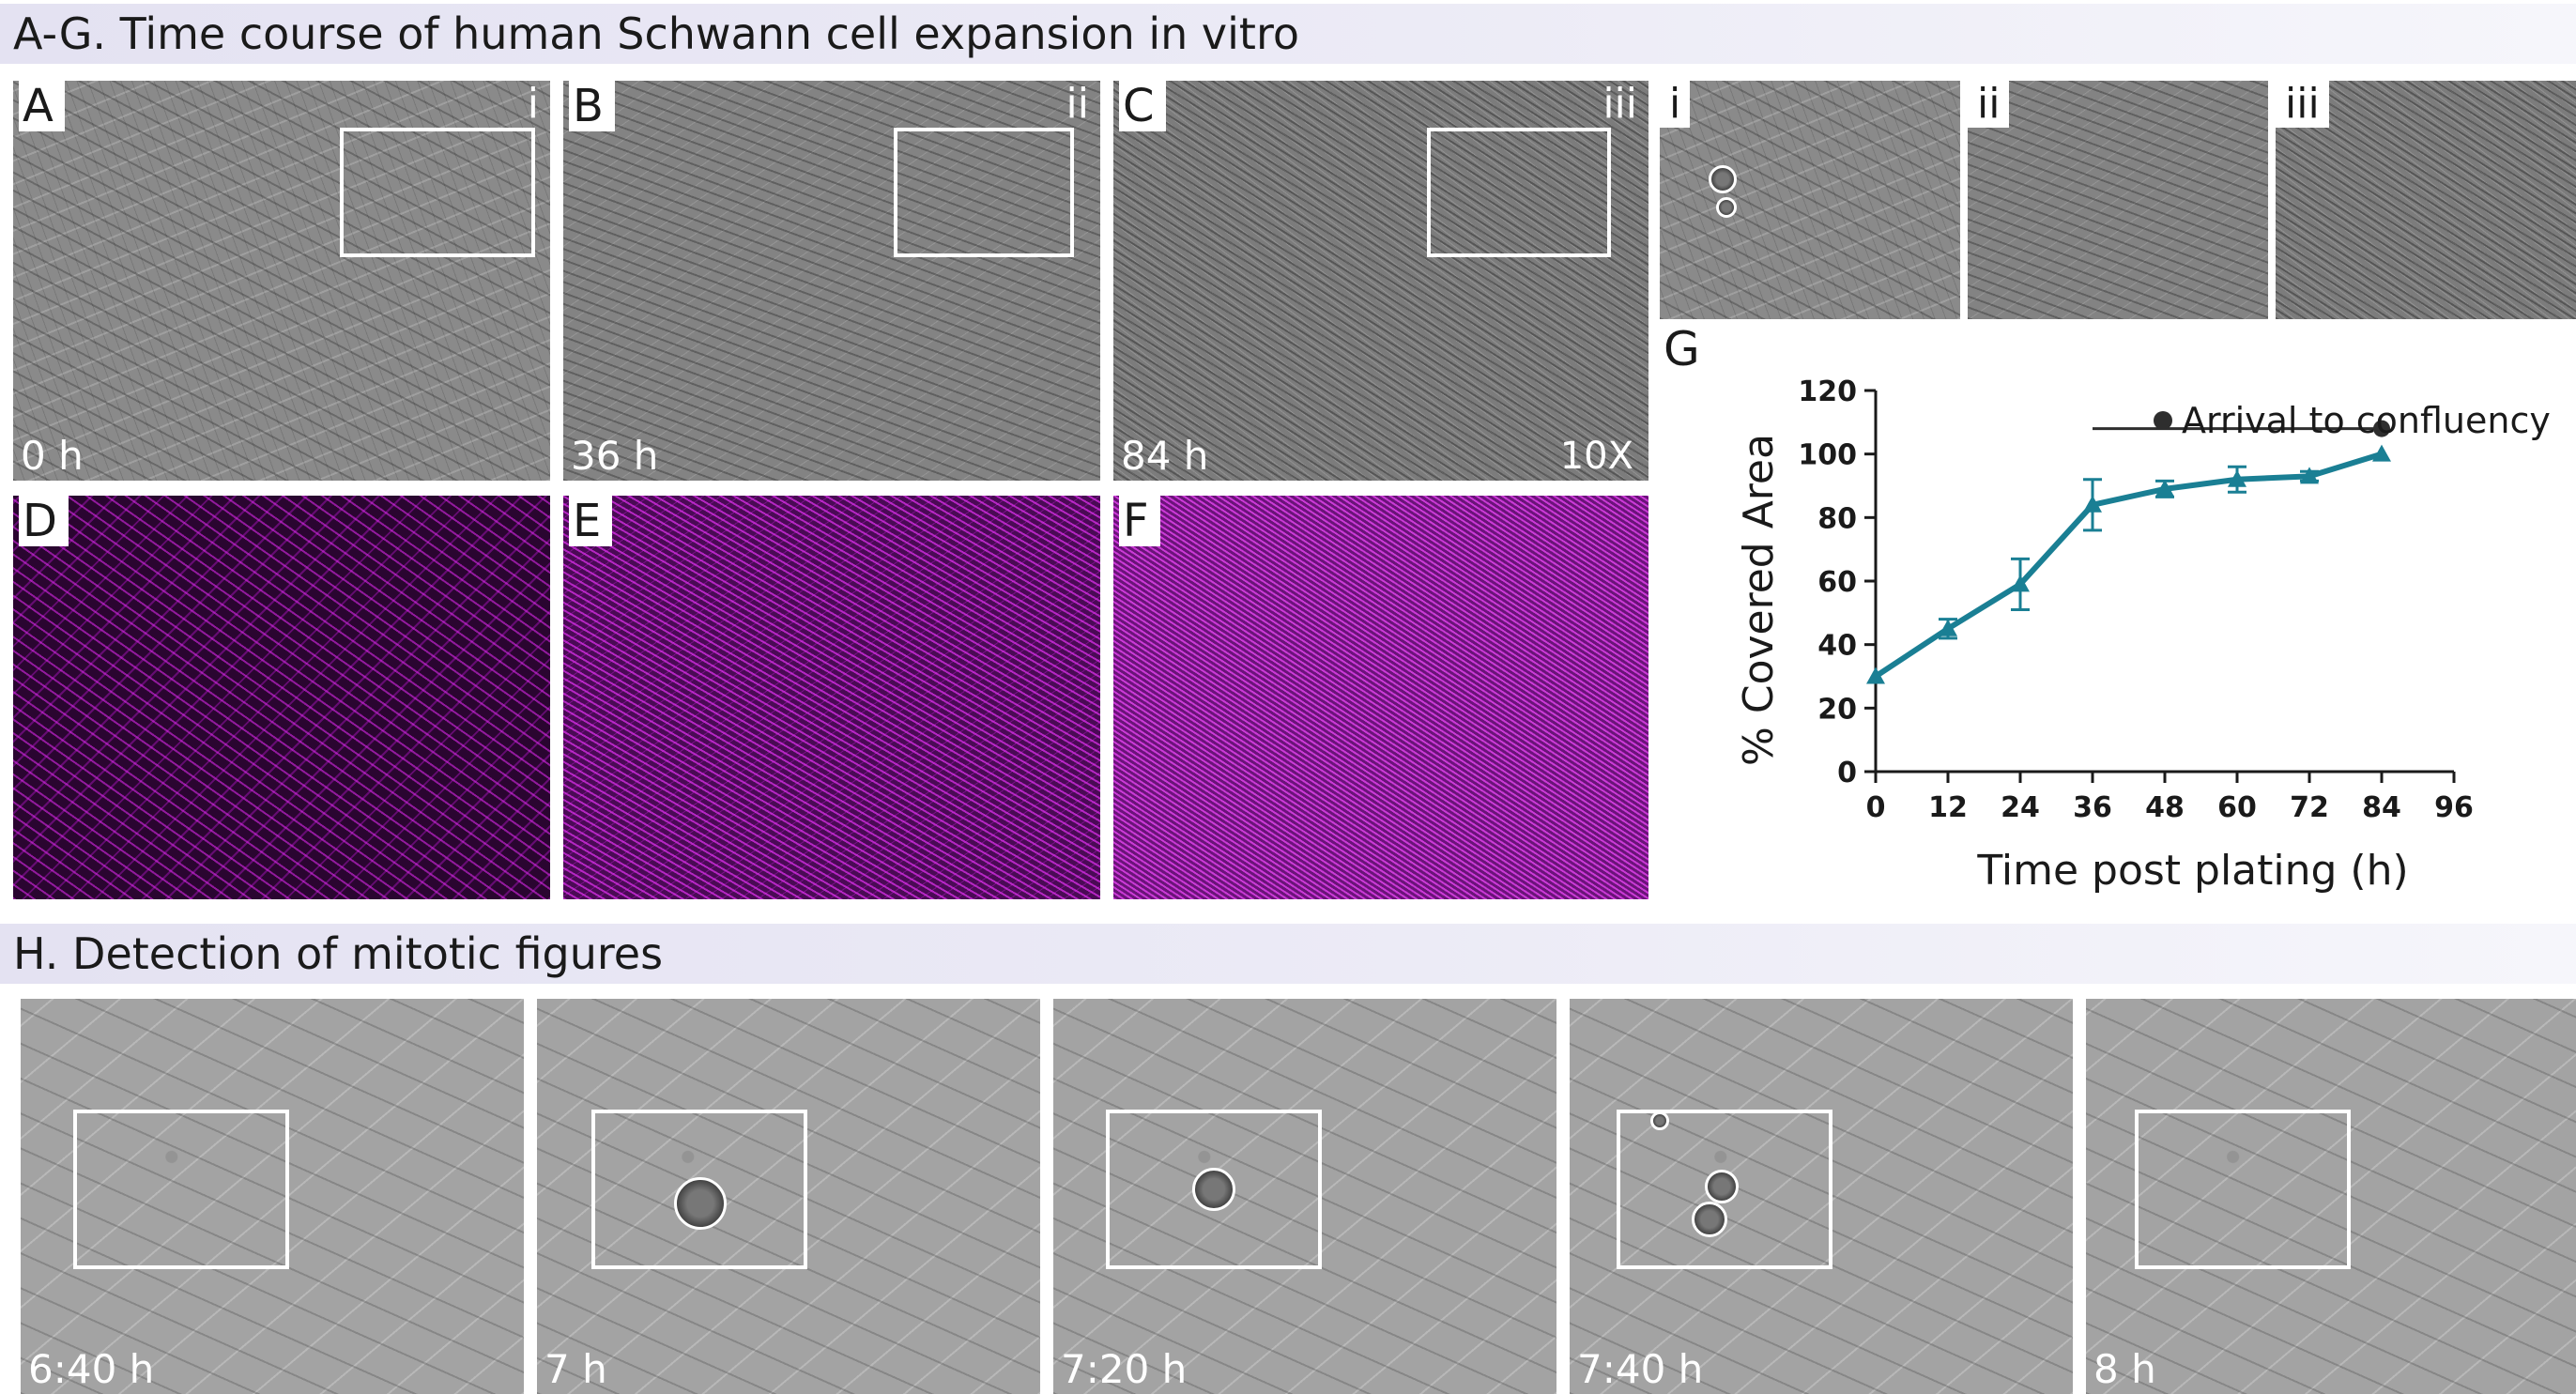  What do you see at coordinates (2124, 1369) in the screenshot?
I see `timepoint-label: 8 h` at bounding box center [2124, 1369].